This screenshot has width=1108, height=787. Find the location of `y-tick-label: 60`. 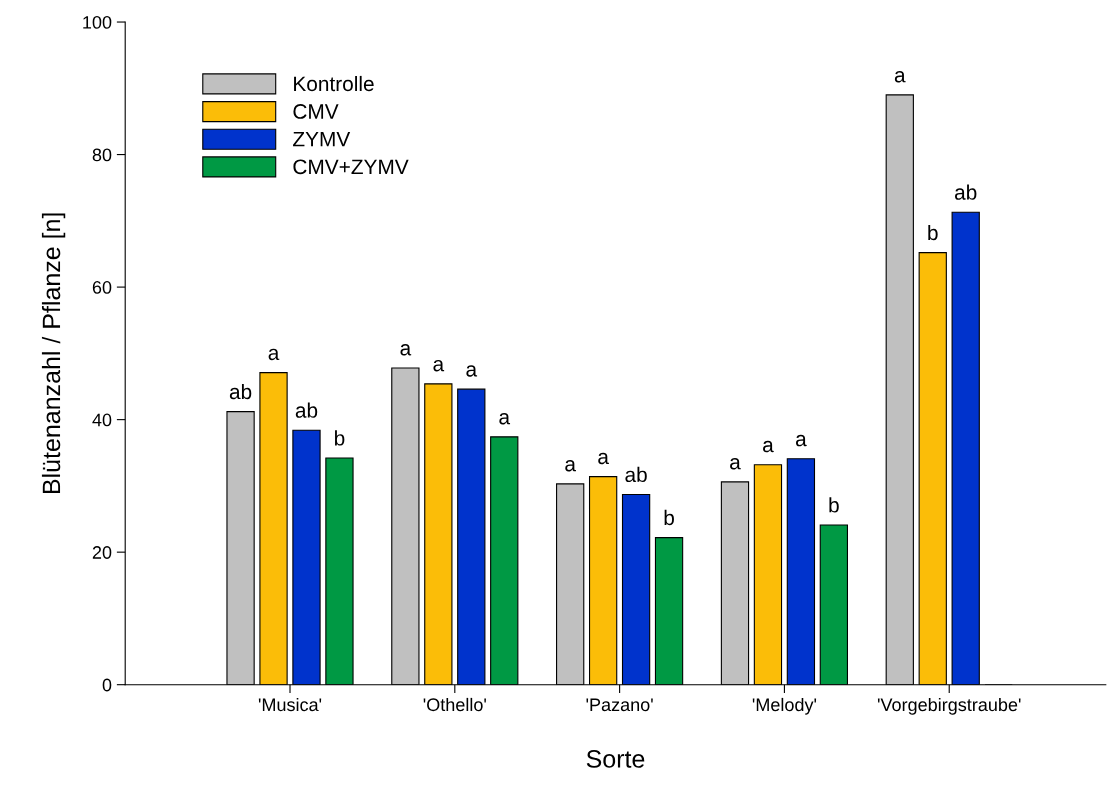

y-tick-label: 60 is located at coordinates (102, 287).